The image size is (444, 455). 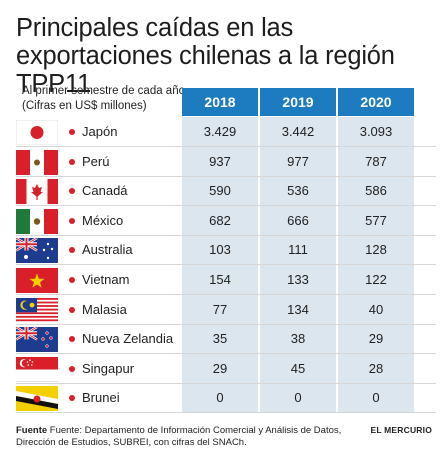 I want to click on japan-flag, so click(x=37, y=132).